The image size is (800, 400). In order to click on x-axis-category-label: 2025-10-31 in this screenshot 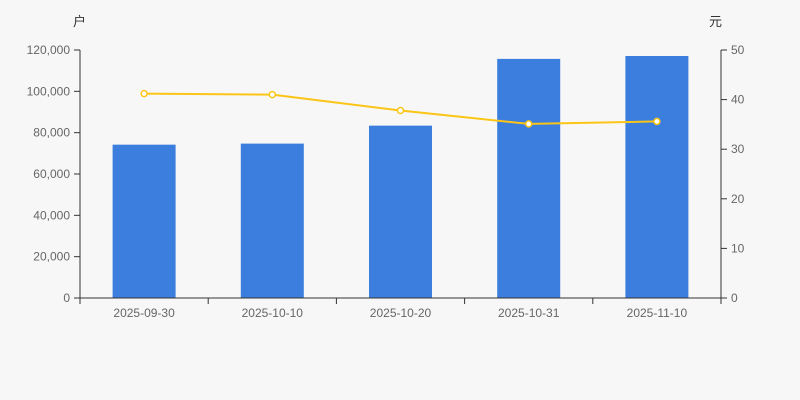, I will do `click(529, 313)`.